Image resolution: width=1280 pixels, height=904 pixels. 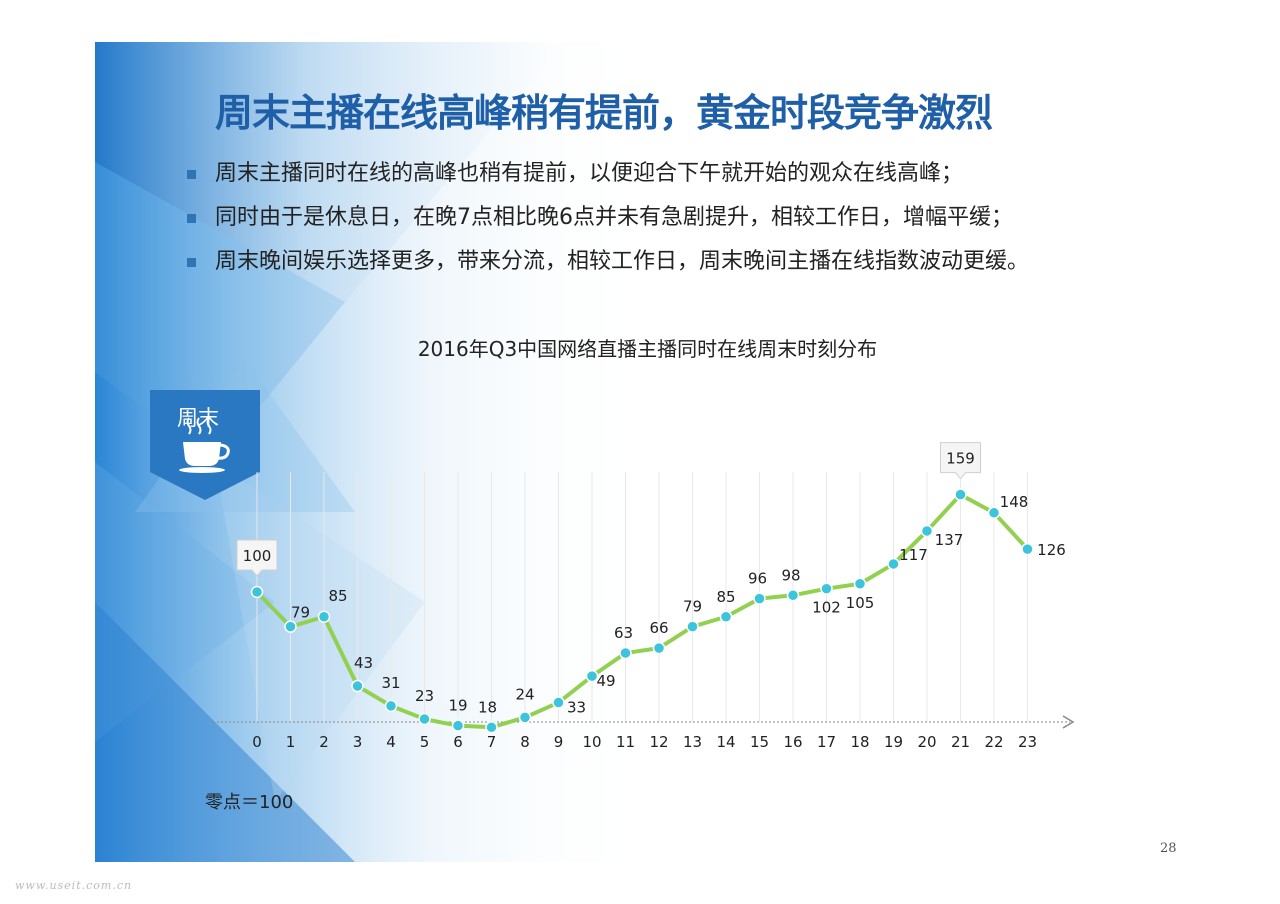 I want to click on callout-box: 100, so click(x=257, y=558).